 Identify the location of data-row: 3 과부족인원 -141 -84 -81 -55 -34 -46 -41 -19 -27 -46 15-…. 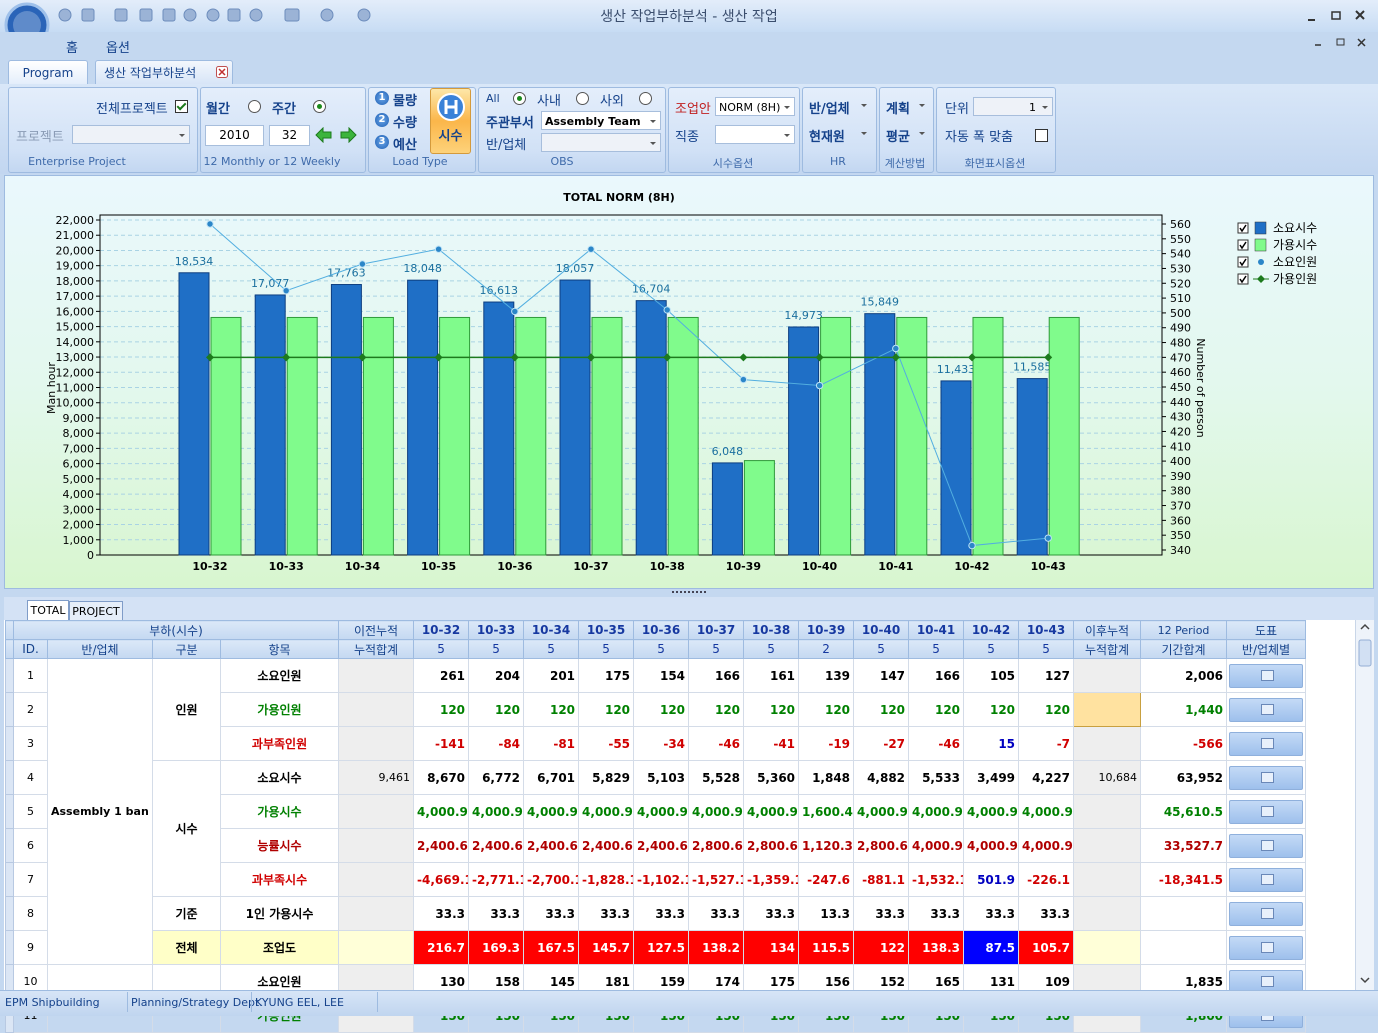
(656, 743).